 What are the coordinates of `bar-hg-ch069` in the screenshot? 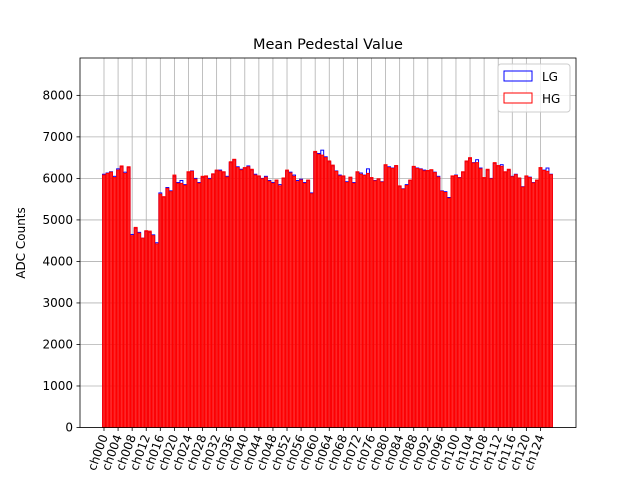 It's located at (346, 305).